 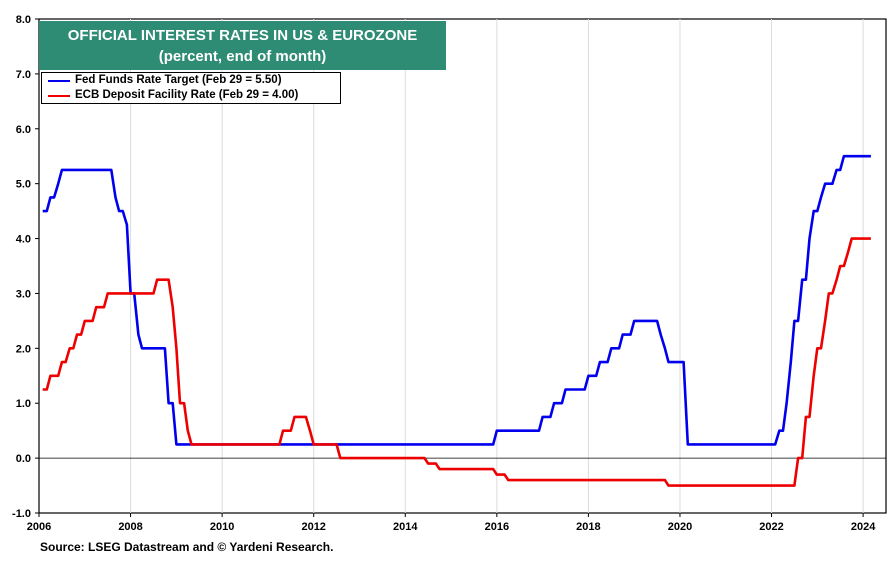 I want to click on legend-label-fed: Fed Funds Rate Target (Feb 29 = 5.50), so click(x=178, y=80).